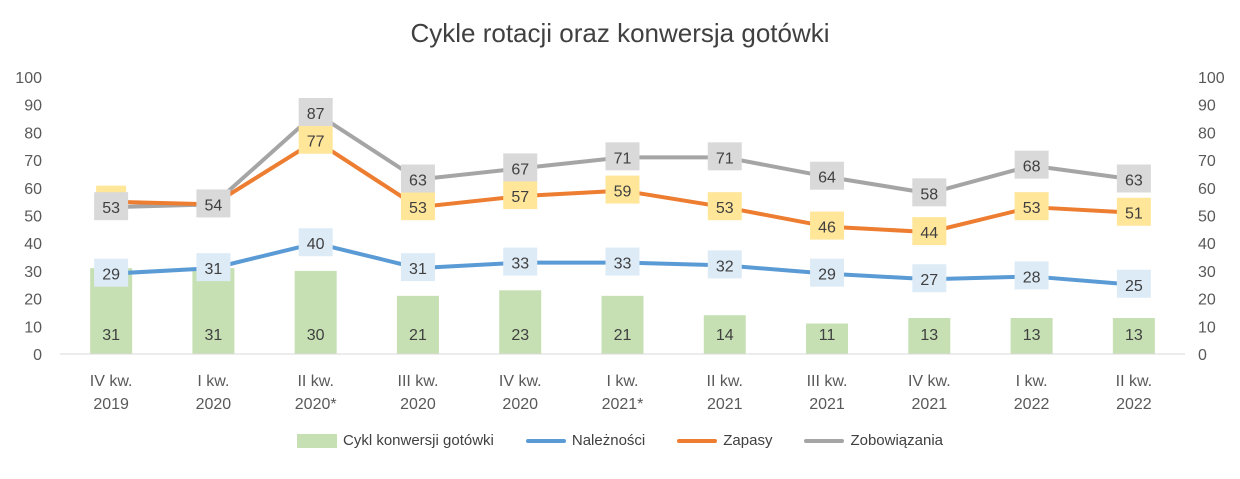  Describe the element at coordinates (33, 244) in the screenshot. I see `y-left-tick-label: 40` at that location.